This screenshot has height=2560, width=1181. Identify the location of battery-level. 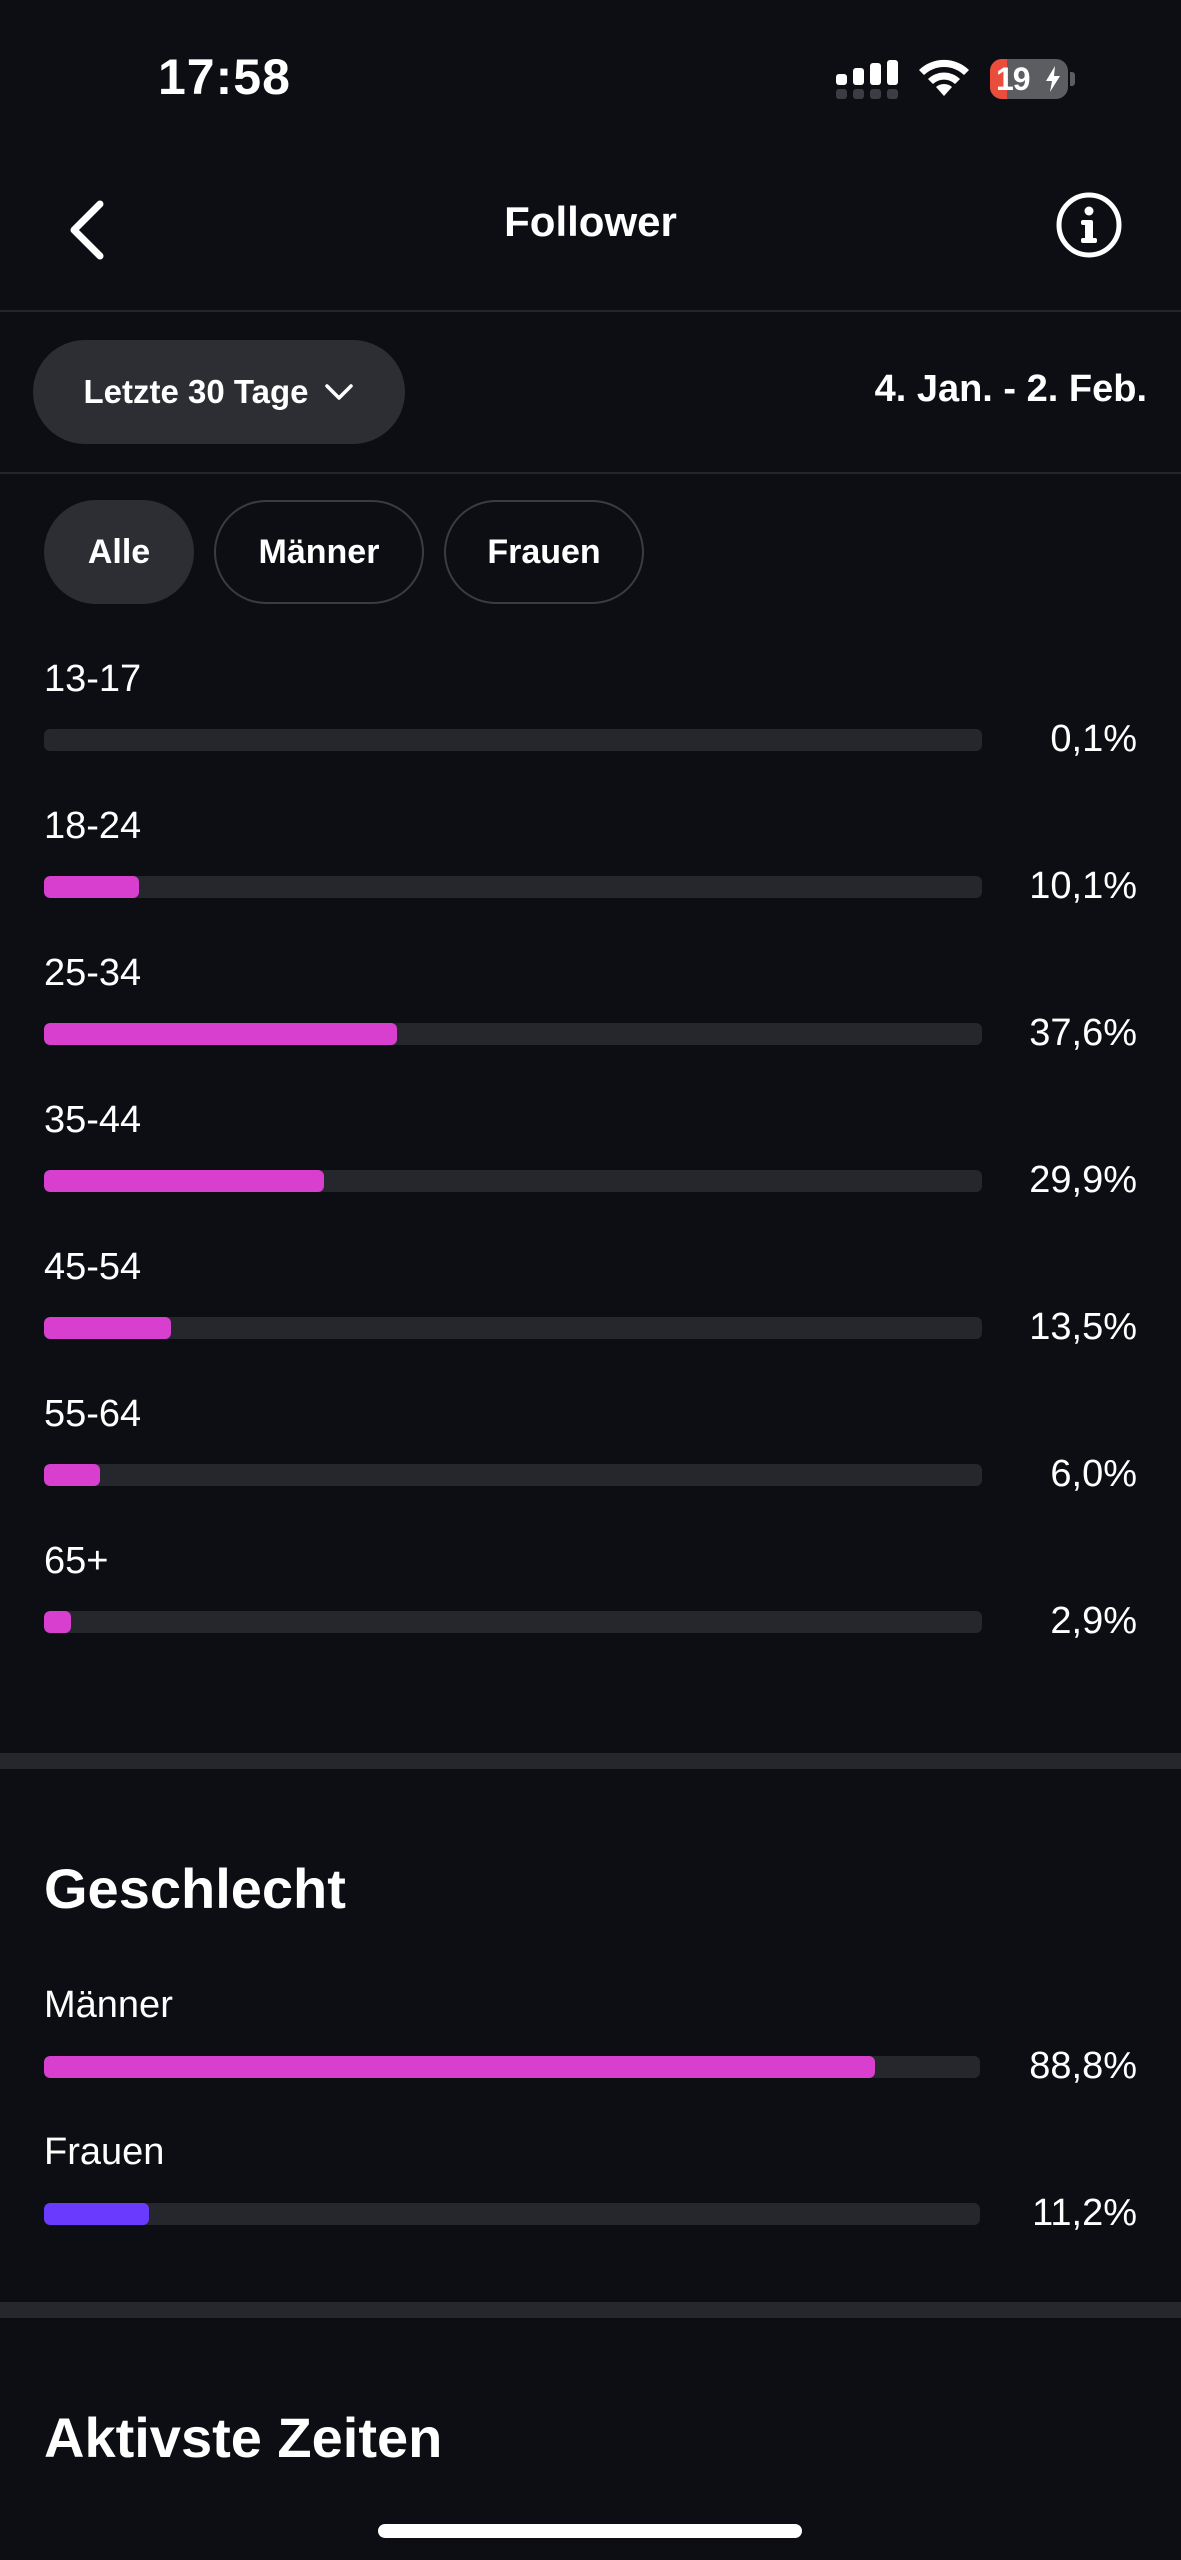
(998, 79).